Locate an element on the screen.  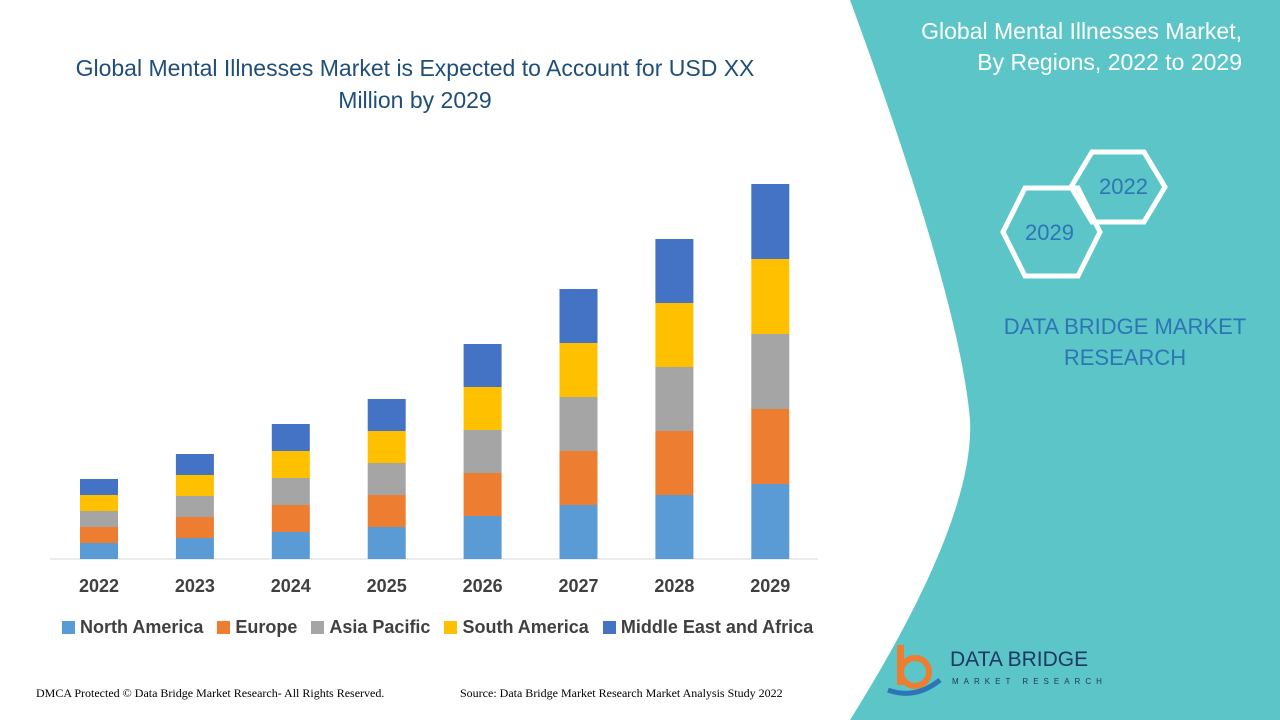
hexagon-2029 is located at coordinates (1051, 232).